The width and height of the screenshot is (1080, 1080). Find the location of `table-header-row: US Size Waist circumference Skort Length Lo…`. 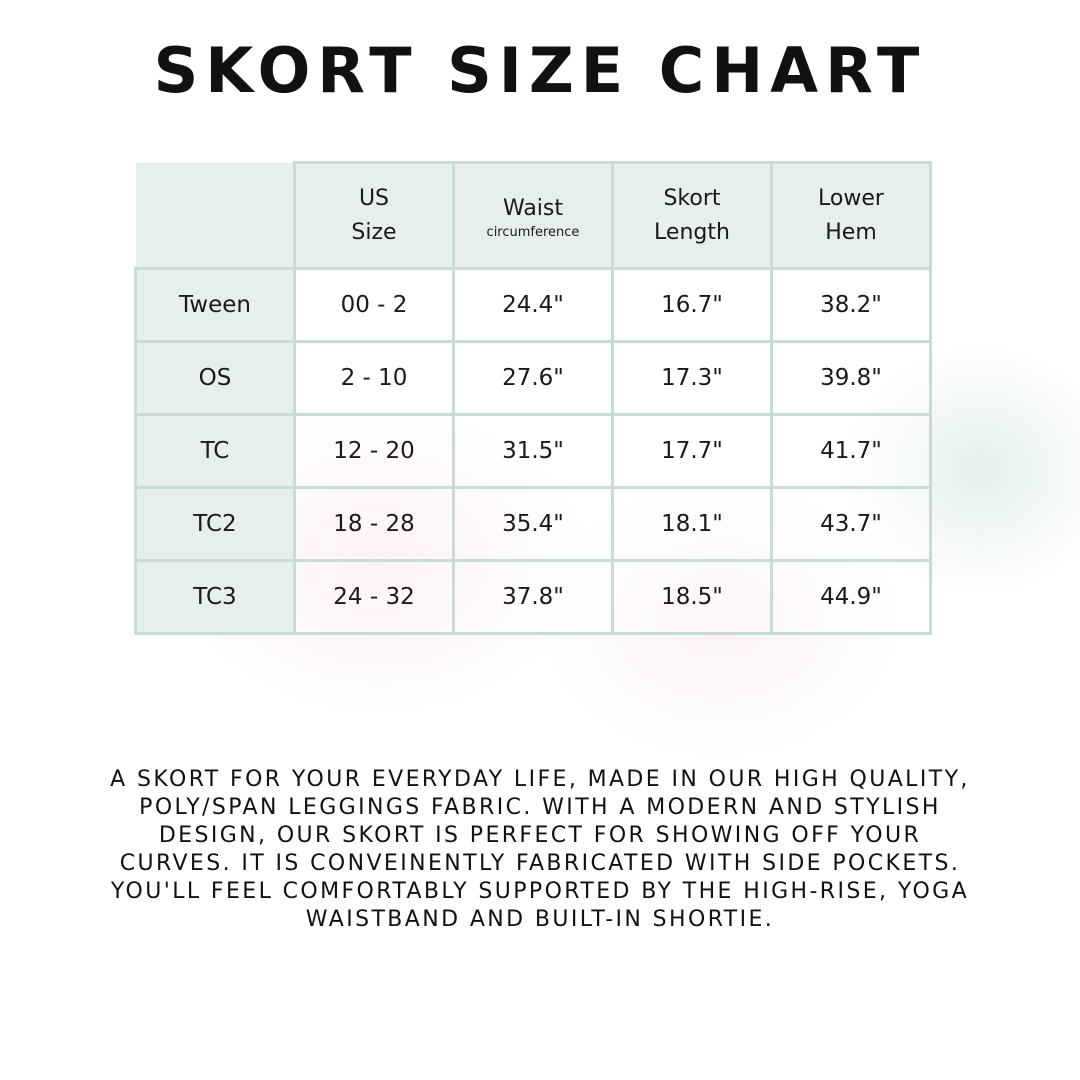

table-header-row: US Size Waist circumference Skort Length Lo… is located at coordinates (533, 215).